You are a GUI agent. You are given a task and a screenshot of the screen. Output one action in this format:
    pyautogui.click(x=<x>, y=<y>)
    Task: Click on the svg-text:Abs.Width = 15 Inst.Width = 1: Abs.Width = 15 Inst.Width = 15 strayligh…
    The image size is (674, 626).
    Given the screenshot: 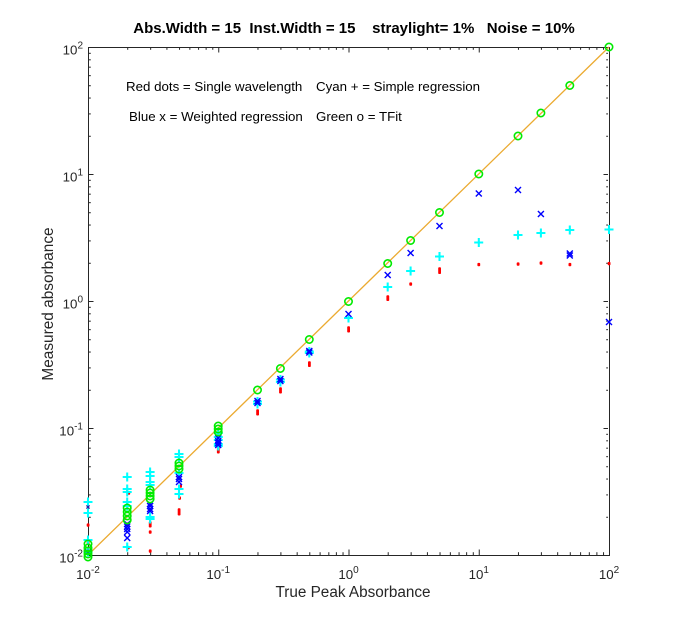 What is the action you would take?
    pyautogui.click(x=354, y=28)
    